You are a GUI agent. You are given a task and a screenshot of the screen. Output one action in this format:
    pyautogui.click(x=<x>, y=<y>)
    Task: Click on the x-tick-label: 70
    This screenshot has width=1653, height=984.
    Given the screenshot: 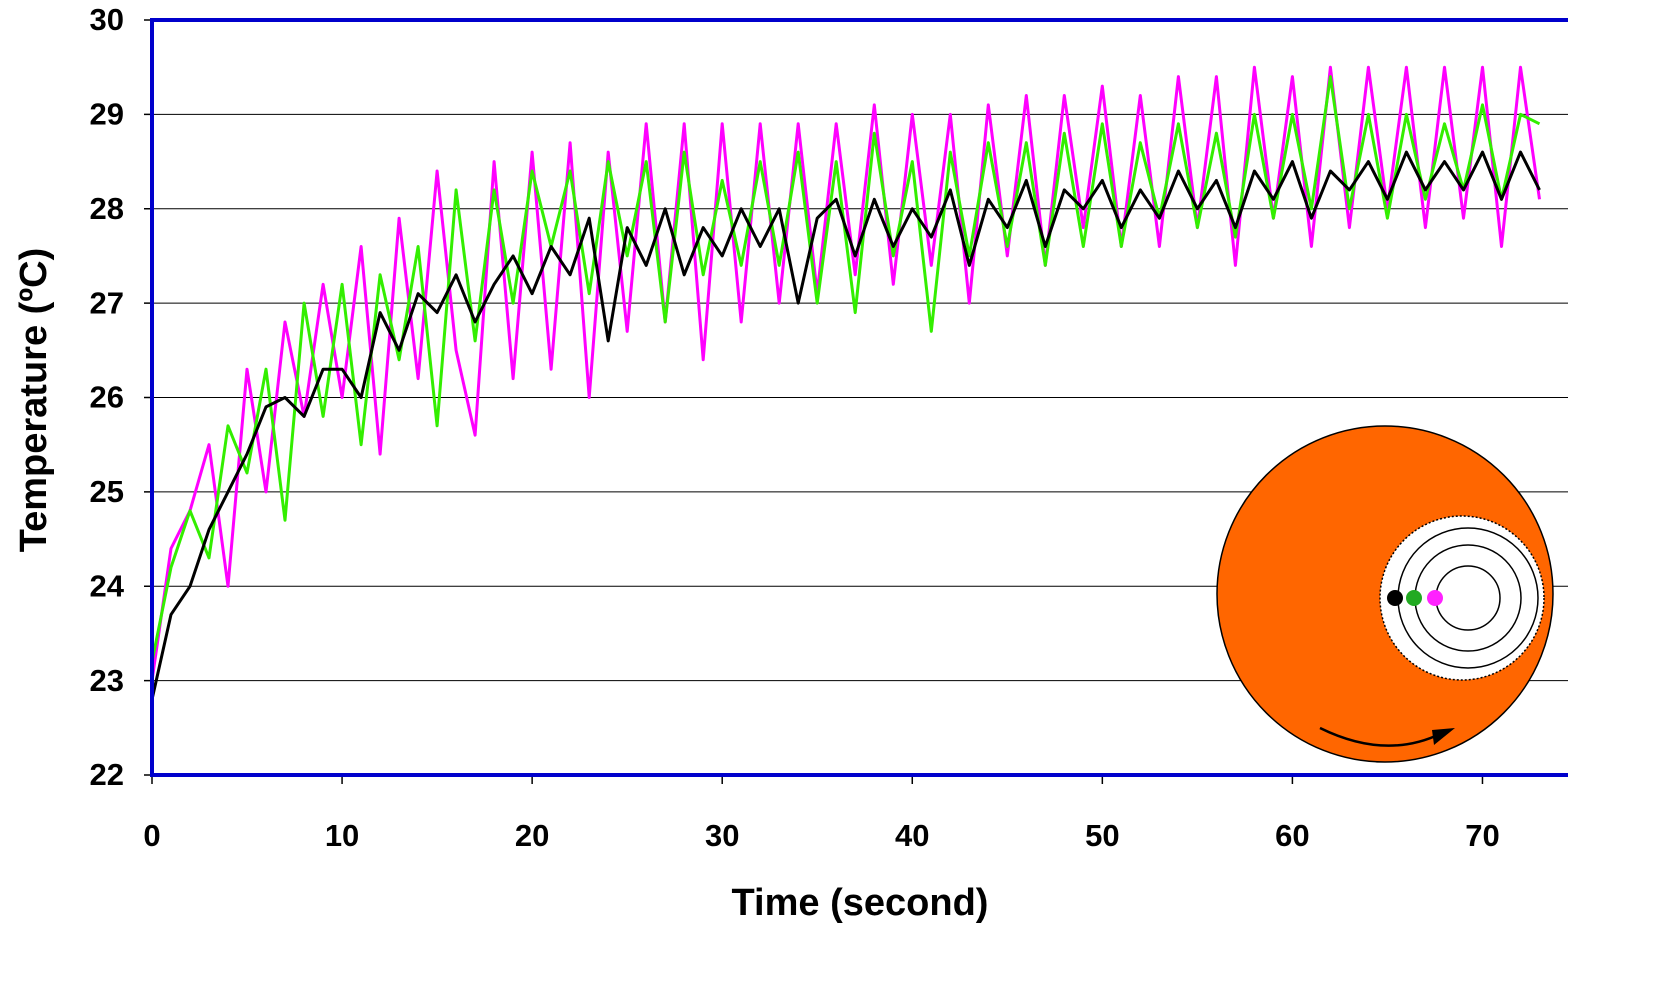 What is the action you would take?
    pyautogui.click(x=1482, y=835)
    